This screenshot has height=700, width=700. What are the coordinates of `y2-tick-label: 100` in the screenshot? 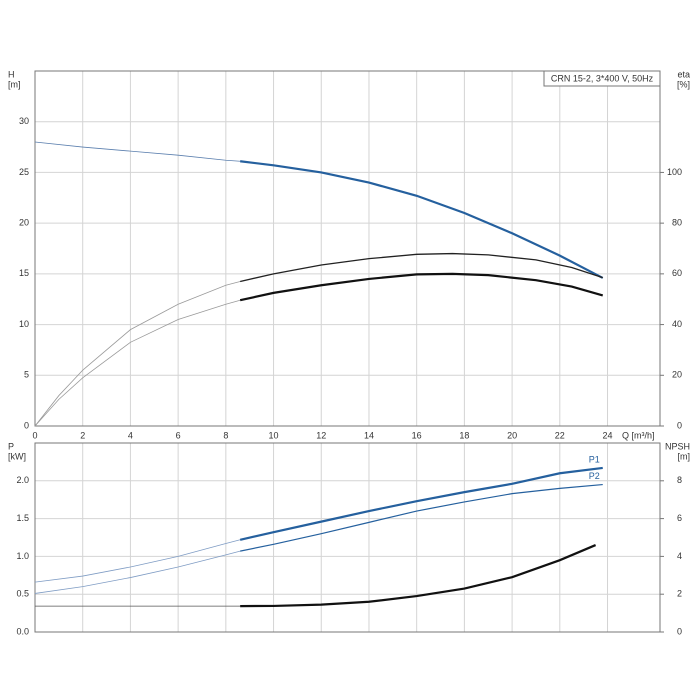 It's located at (674, 172).